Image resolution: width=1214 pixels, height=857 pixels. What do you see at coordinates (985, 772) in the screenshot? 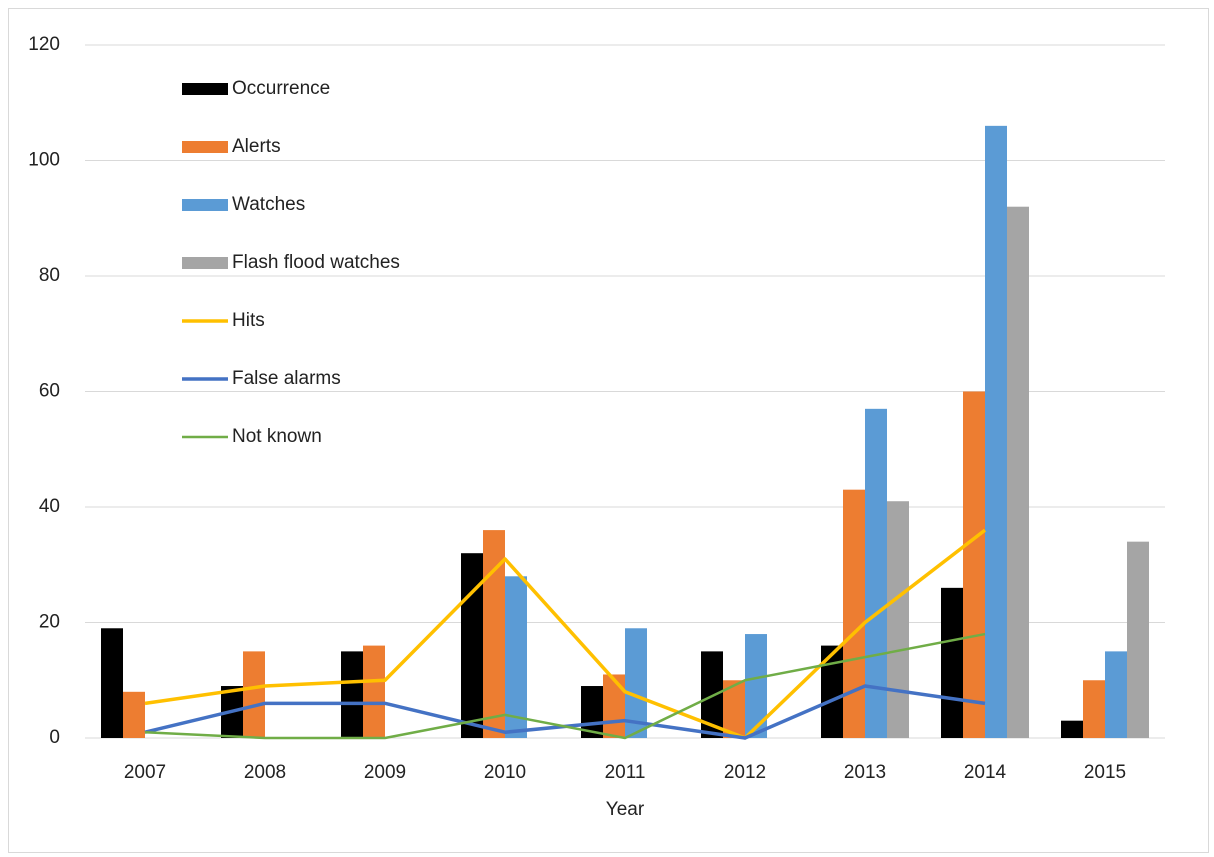
I see `x-tick-label: 2014` at bounding box center [985, 772].